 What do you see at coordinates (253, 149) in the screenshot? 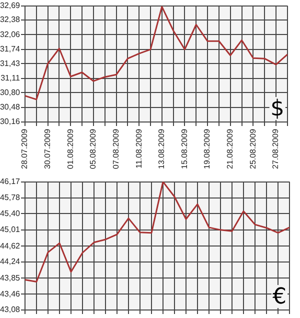
I see `x-tick-label: 25.08.2009` at bounding box center [253, 149].